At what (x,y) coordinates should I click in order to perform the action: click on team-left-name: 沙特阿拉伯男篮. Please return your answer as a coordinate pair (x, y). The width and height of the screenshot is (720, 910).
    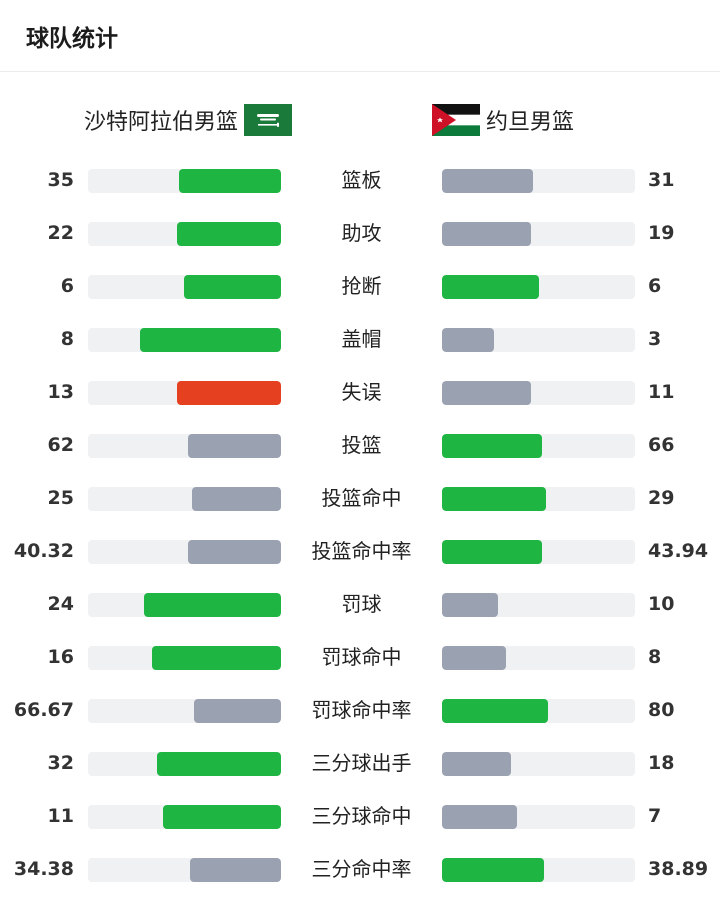
    Looking at the image, I should click on (160, 122).